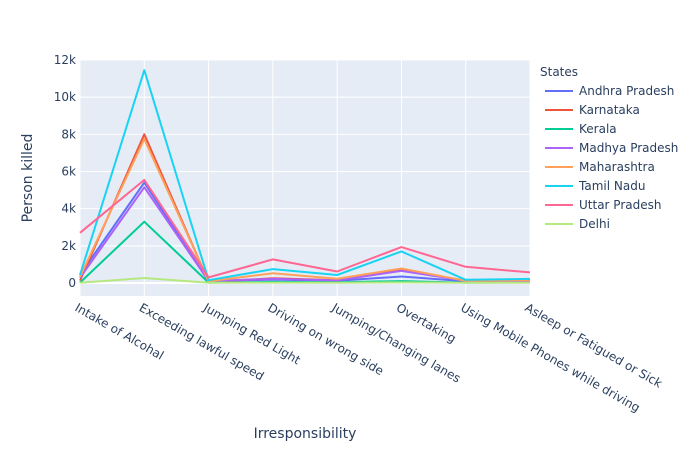  I want to click on y-tick-labels: 0 2k 4k 6k 8k 10k 12k, so click(65, 171).